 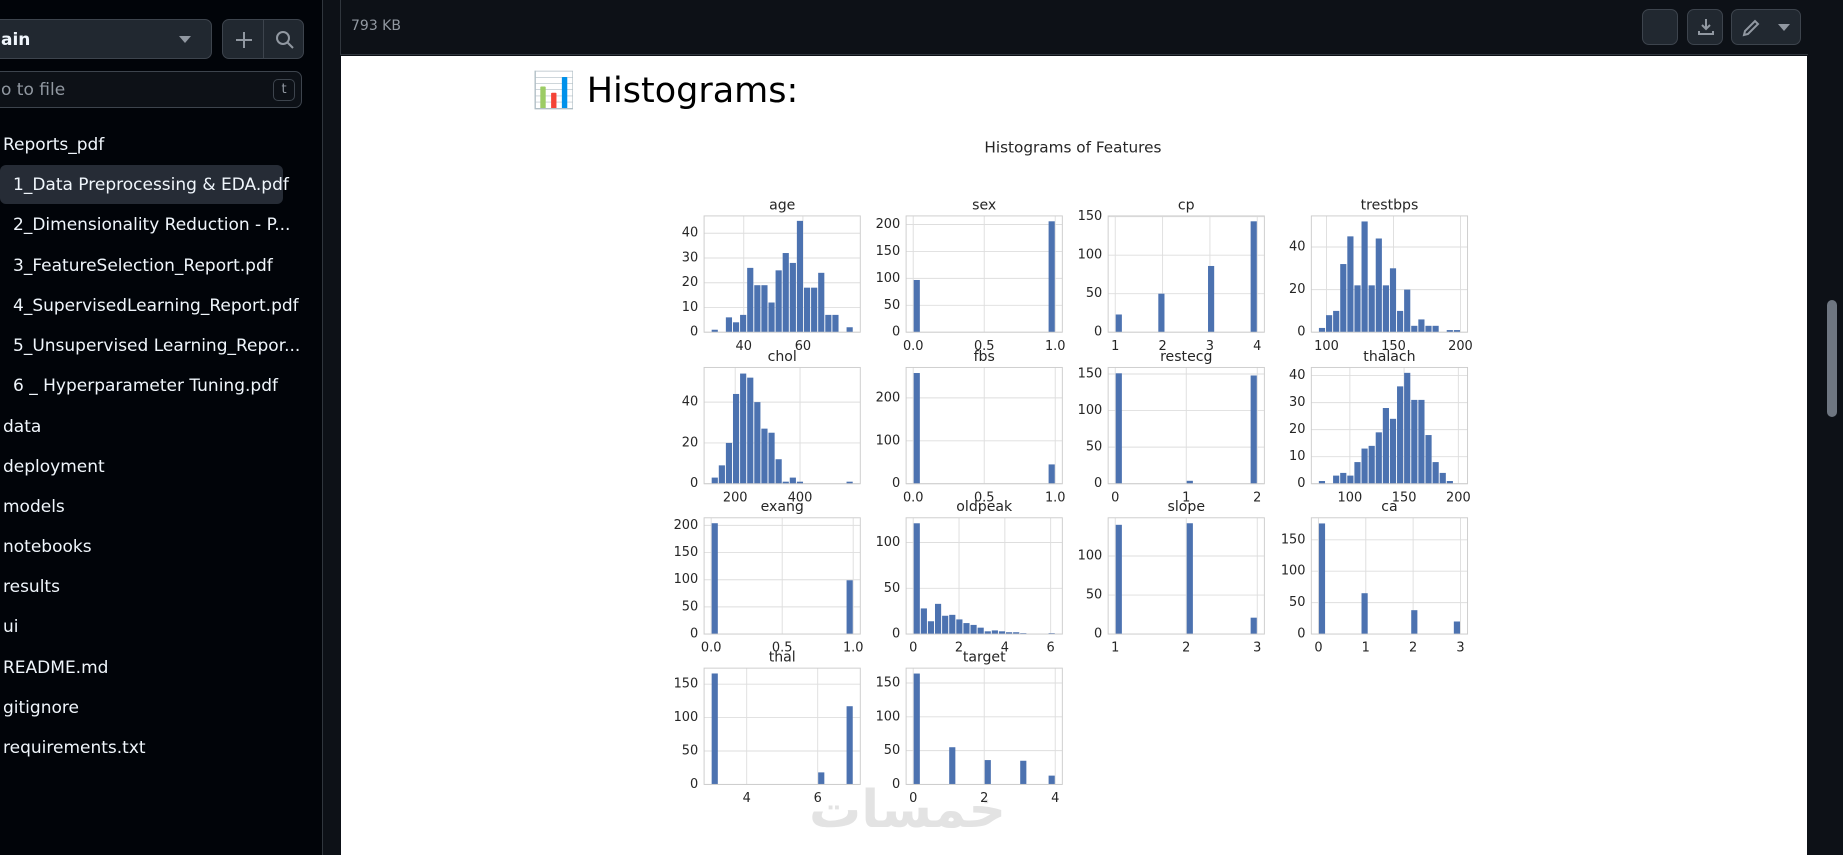 What do you see at coordinates (41, 708) in the screenshot?
I see `folder-item: gitignore` at bounding box center [41, 708].